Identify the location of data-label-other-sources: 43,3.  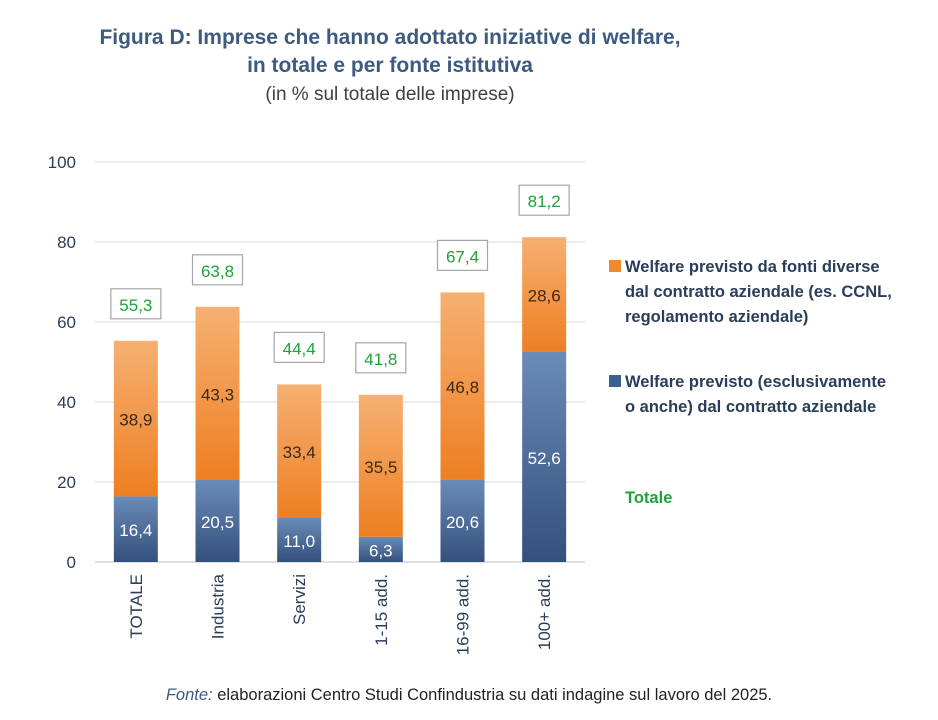
(217, 394).